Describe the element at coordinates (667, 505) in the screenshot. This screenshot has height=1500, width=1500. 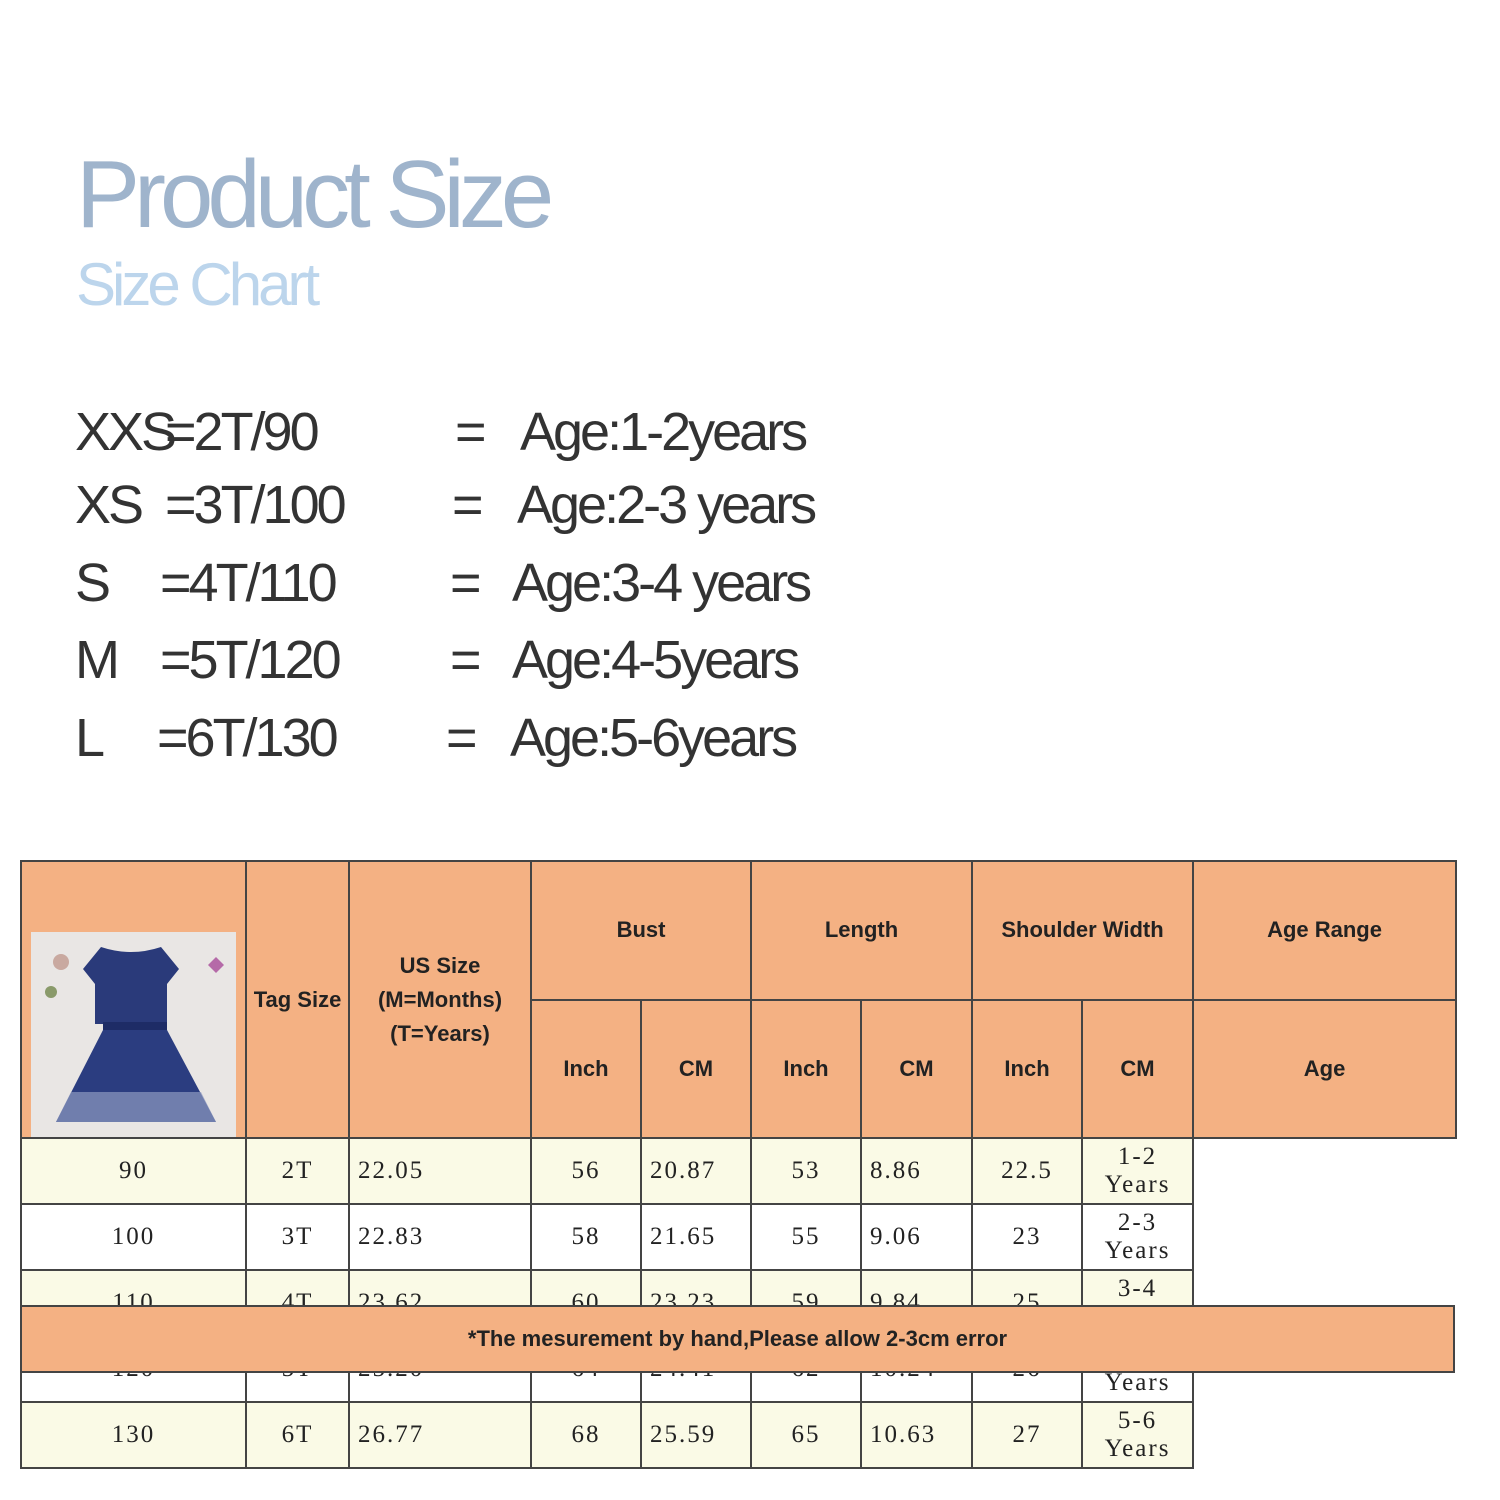
I see `size-map-age: Age:2-3 years` at that location.